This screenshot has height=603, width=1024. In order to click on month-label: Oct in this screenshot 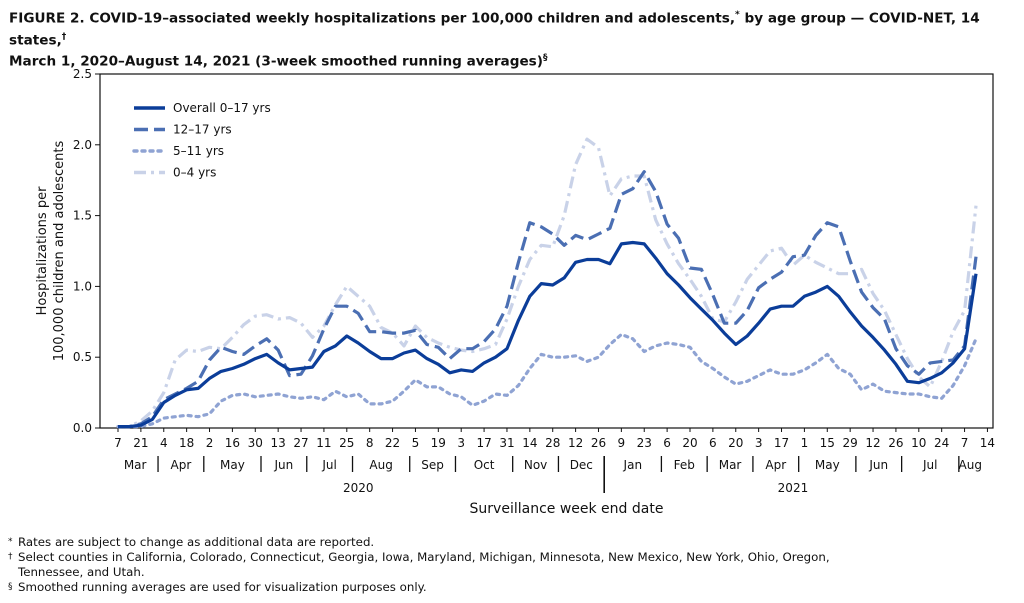, I will do `click(484, 465)`.